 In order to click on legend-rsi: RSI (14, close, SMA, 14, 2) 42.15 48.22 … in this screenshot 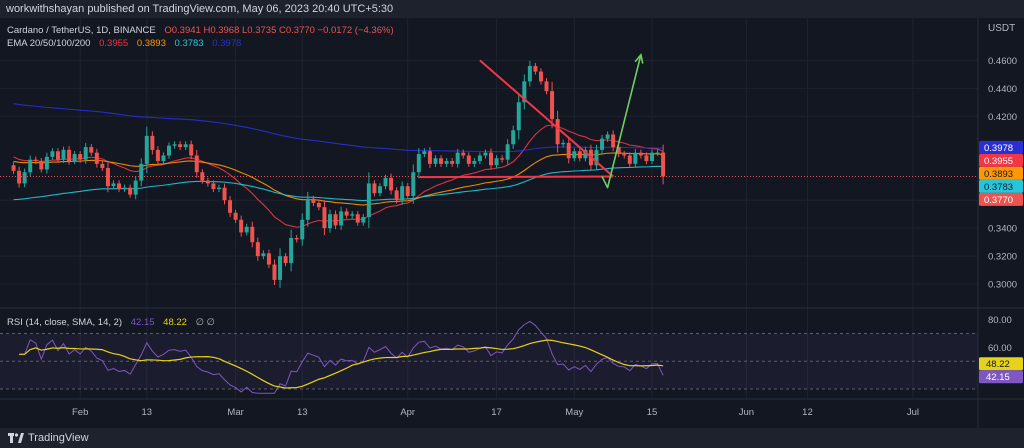, I will do `click(111, 322)`.